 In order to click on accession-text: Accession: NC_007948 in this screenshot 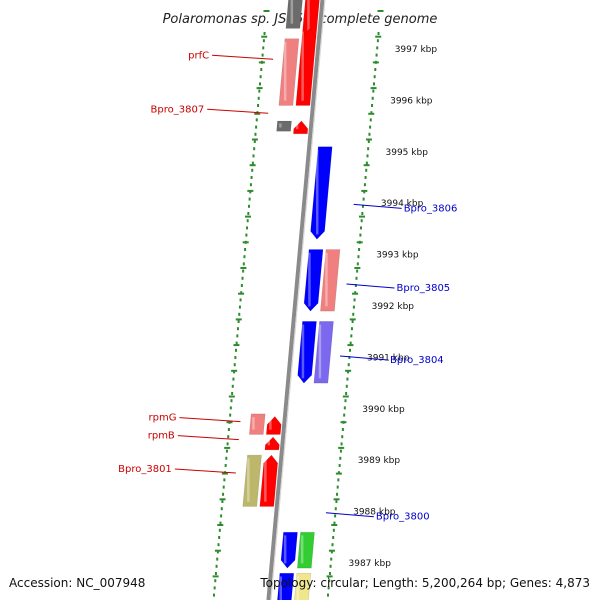, I will do `click(77, 583)`.